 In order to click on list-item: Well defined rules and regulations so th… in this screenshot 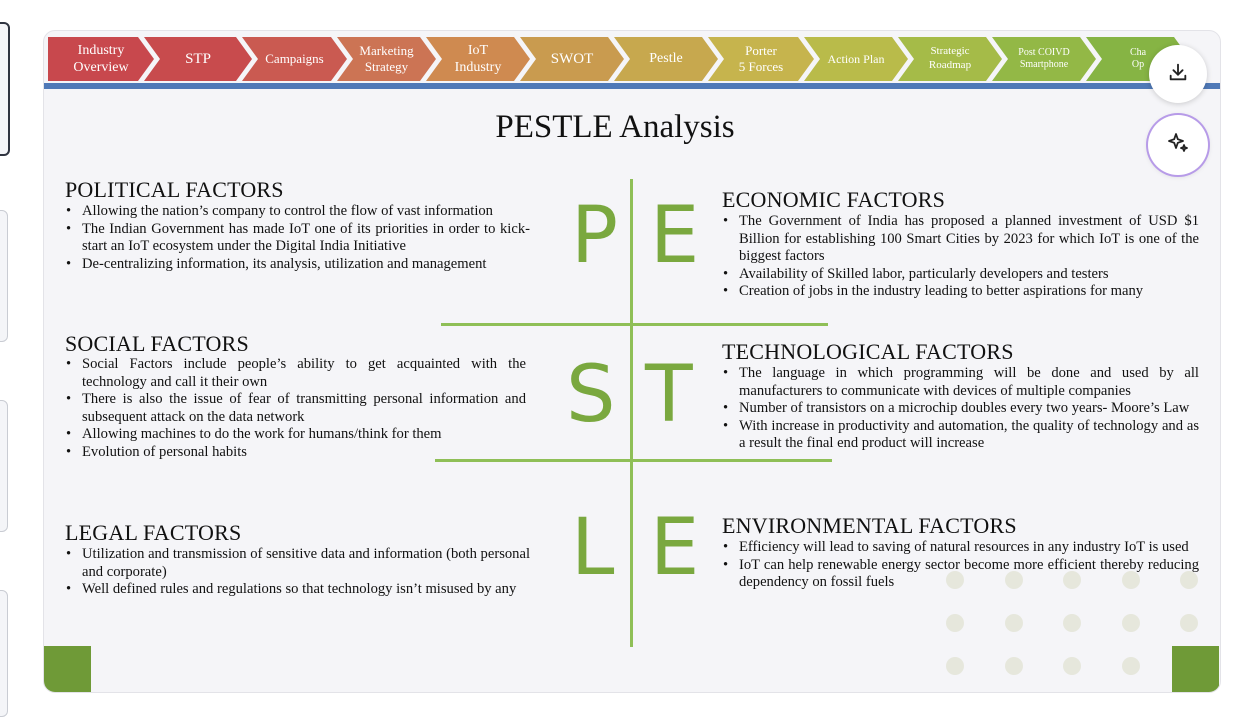, I will do `click(297, 590)`.